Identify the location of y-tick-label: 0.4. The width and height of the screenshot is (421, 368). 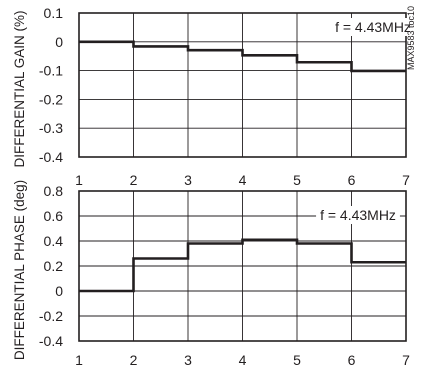
(54, 241).